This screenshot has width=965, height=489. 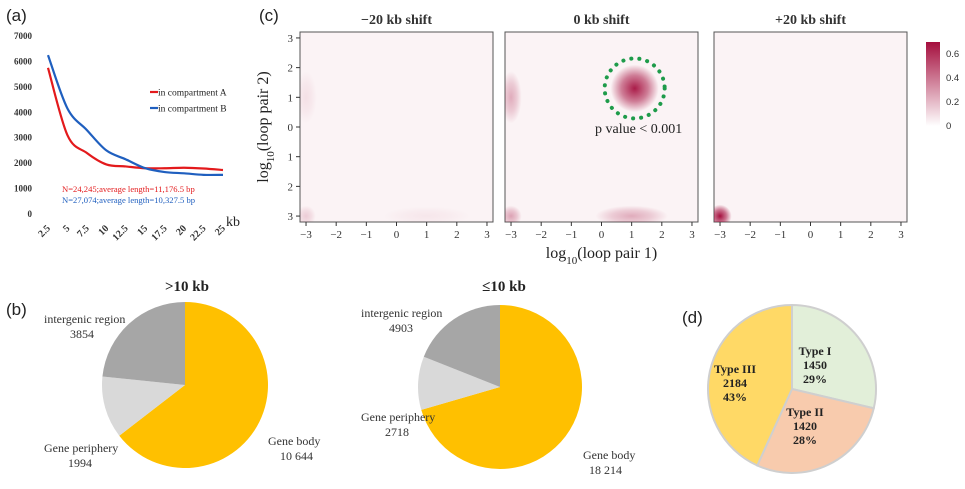 I want to click on x-tick-label: 22.5, so click(x=198, y=233).